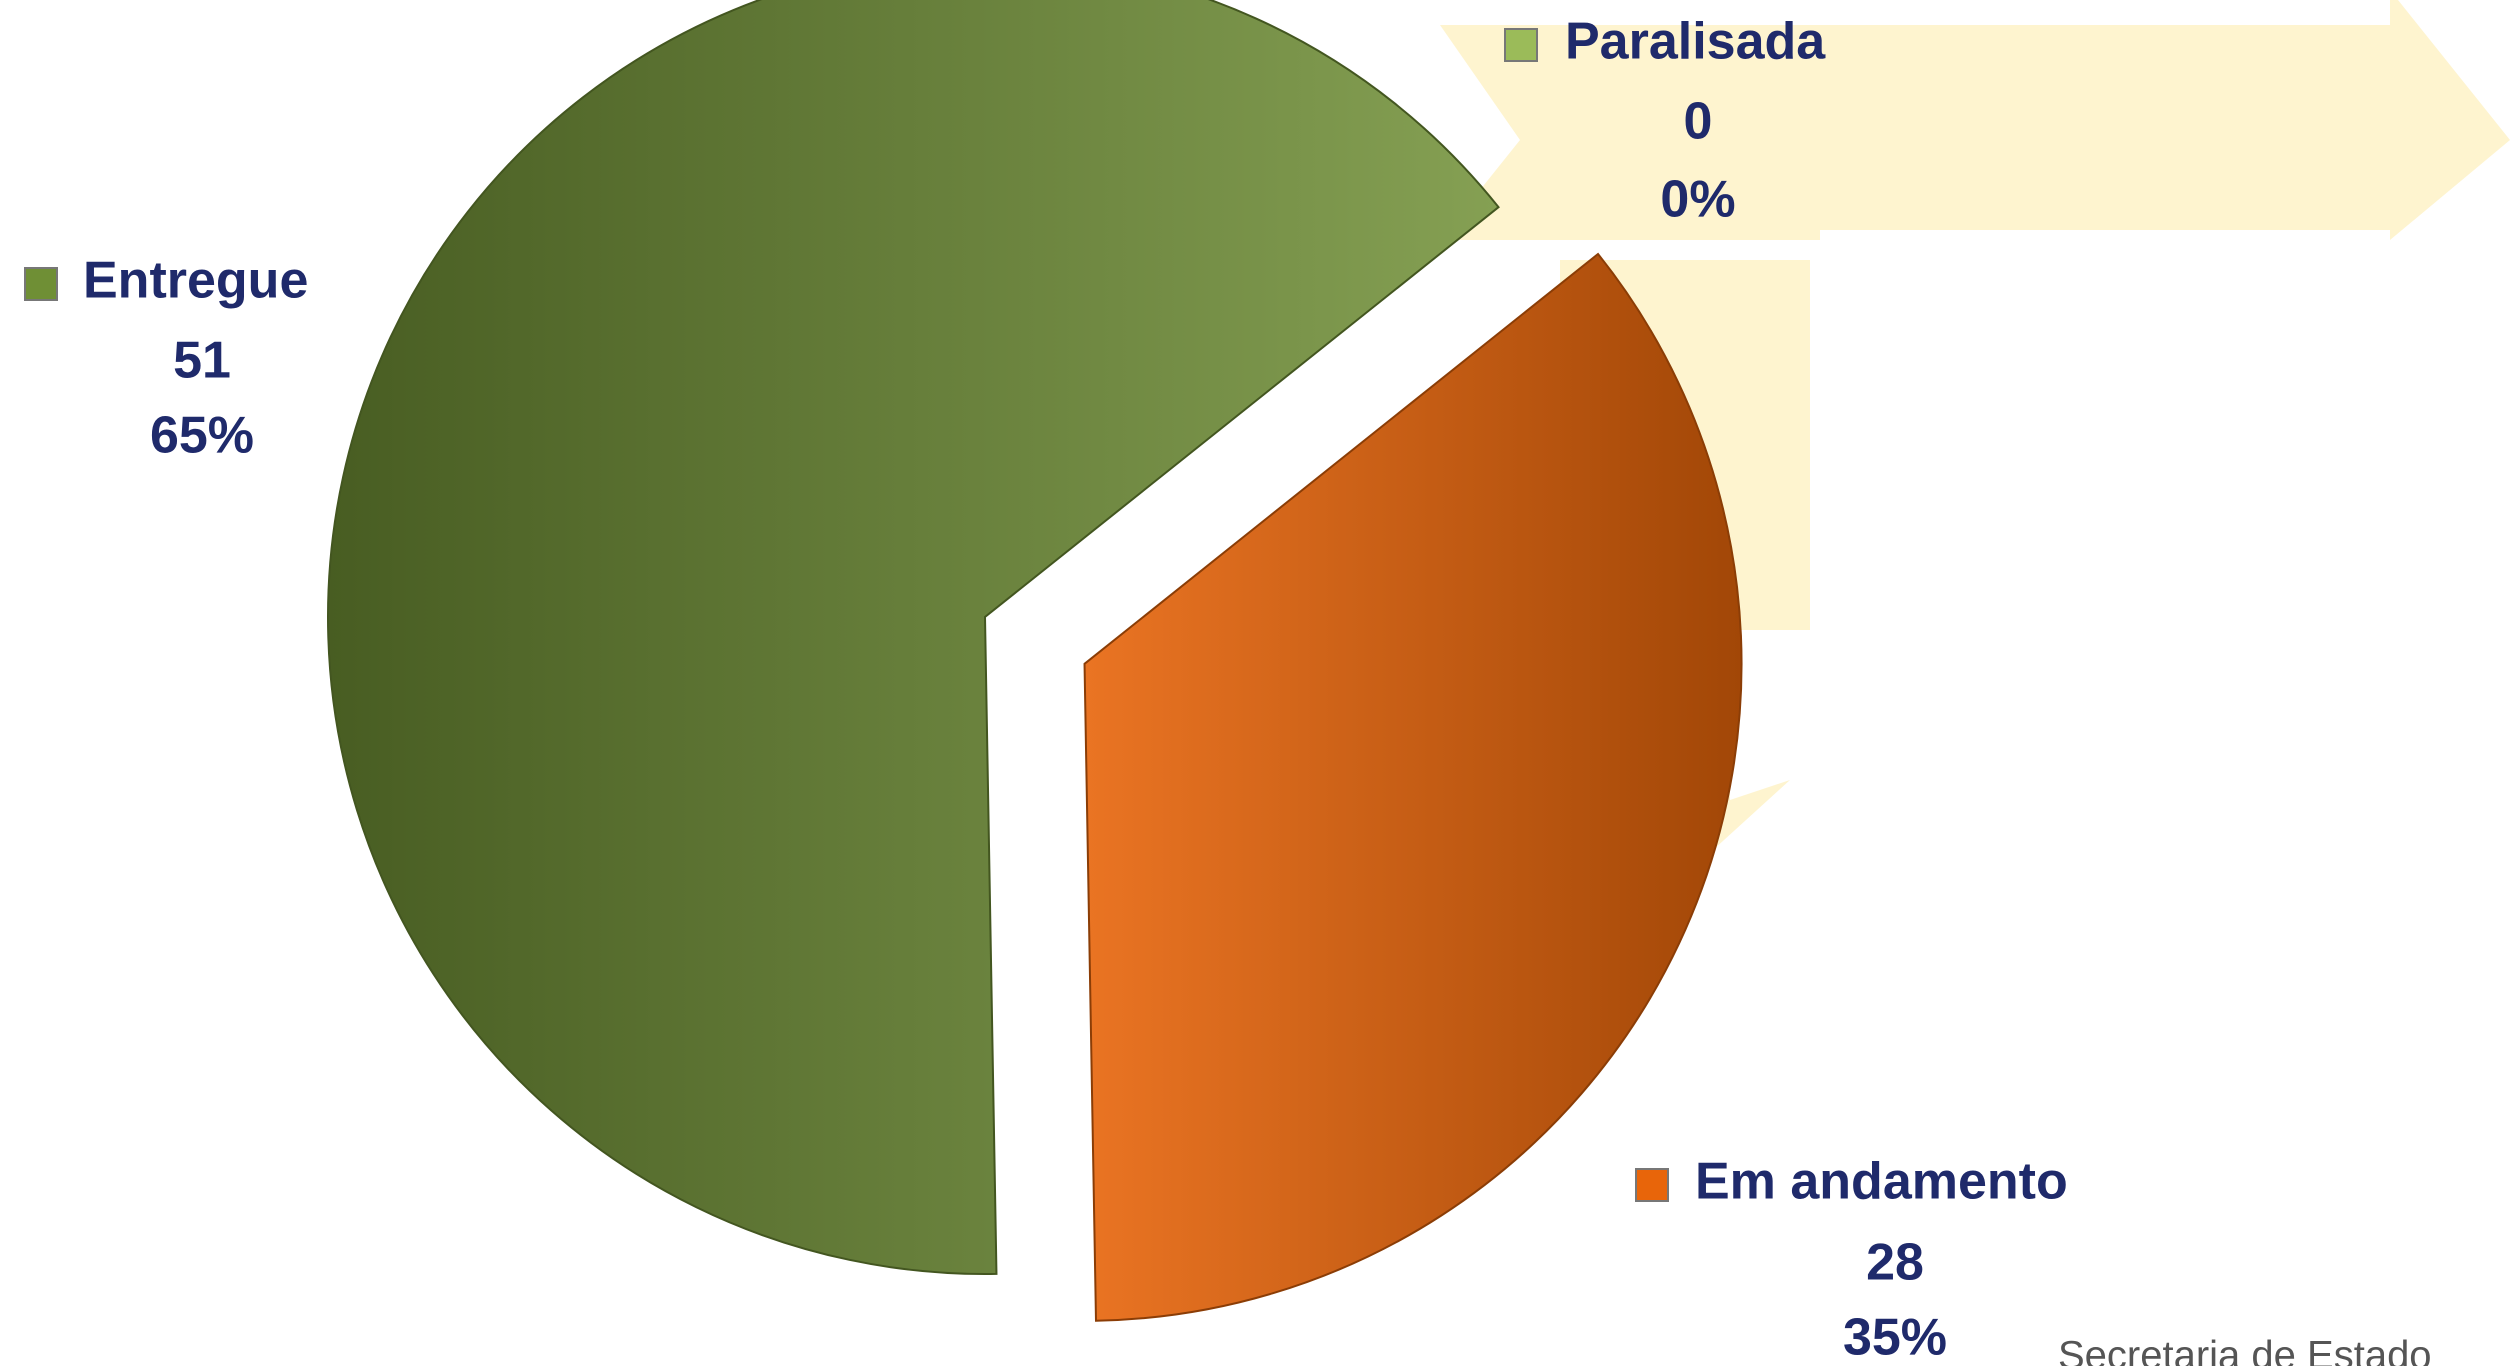 Image resolution: width=2512 pixels, height=1366 pixels. Describe the element at coordinates (202, 361) in the screenshot. I see `value-label: 51` at that location.